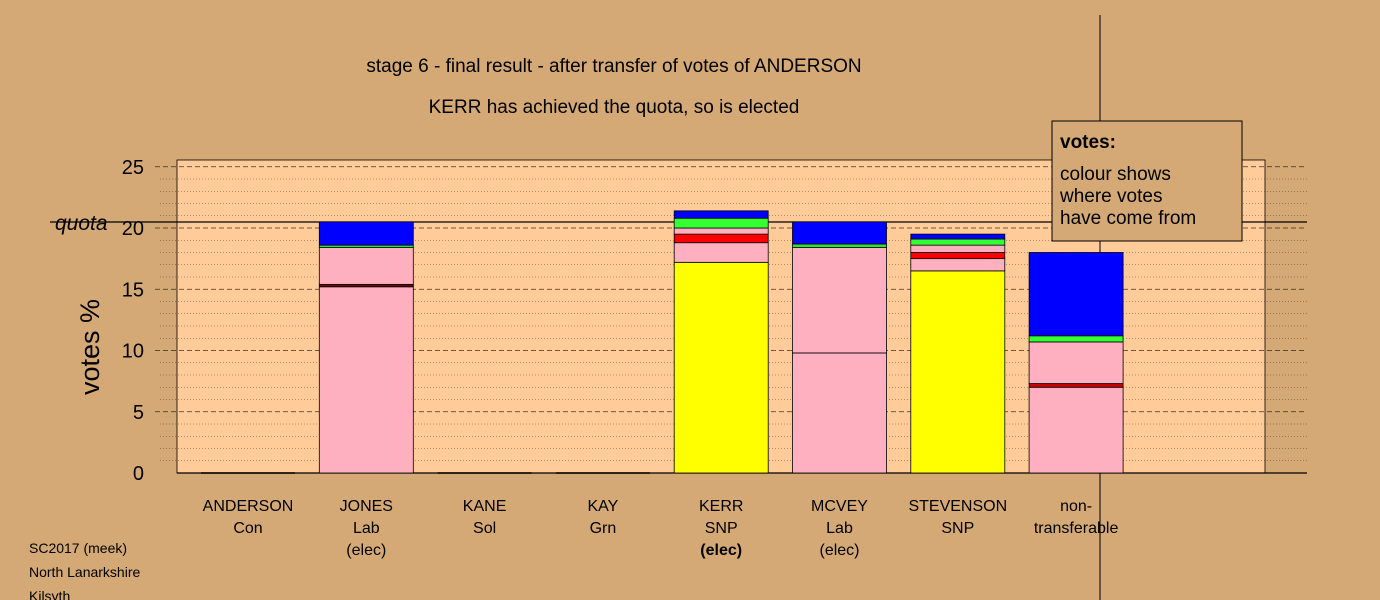 Image resolution: width=1380 pixels, height=600 pixels. What do you see at coordinates (839, 506) in the screenshot?
I see `category-label: MCVEY` at bounding box center [839, 506].